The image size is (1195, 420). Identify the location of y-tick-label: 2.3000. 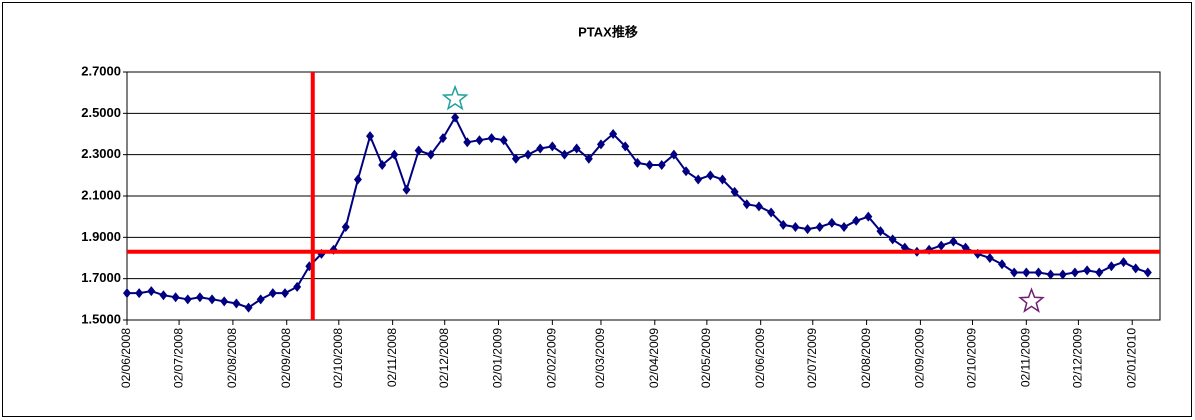
(101, 153).